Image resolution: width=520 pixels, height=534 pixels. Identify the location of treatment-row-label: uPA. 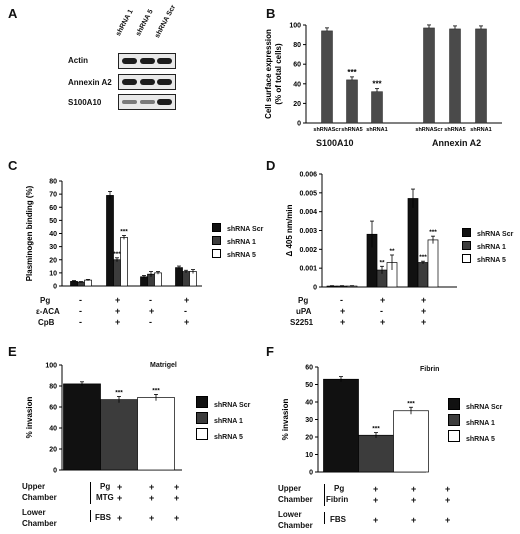
(304, 311).